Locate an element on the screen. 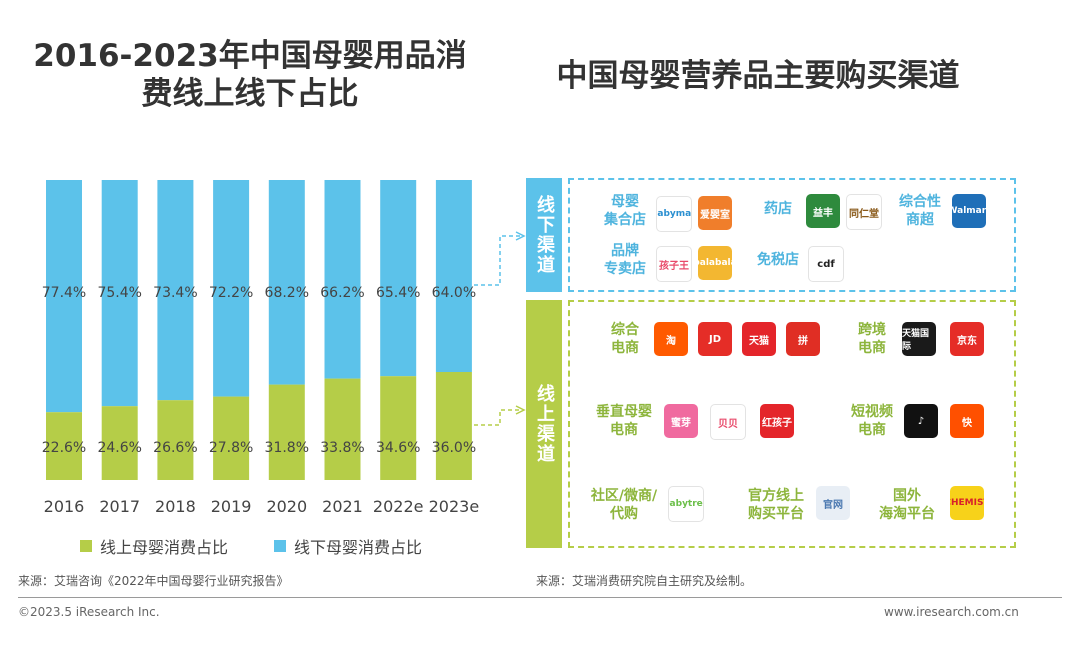  douyin-logo: ♪ is located at coordinates (921, 421).